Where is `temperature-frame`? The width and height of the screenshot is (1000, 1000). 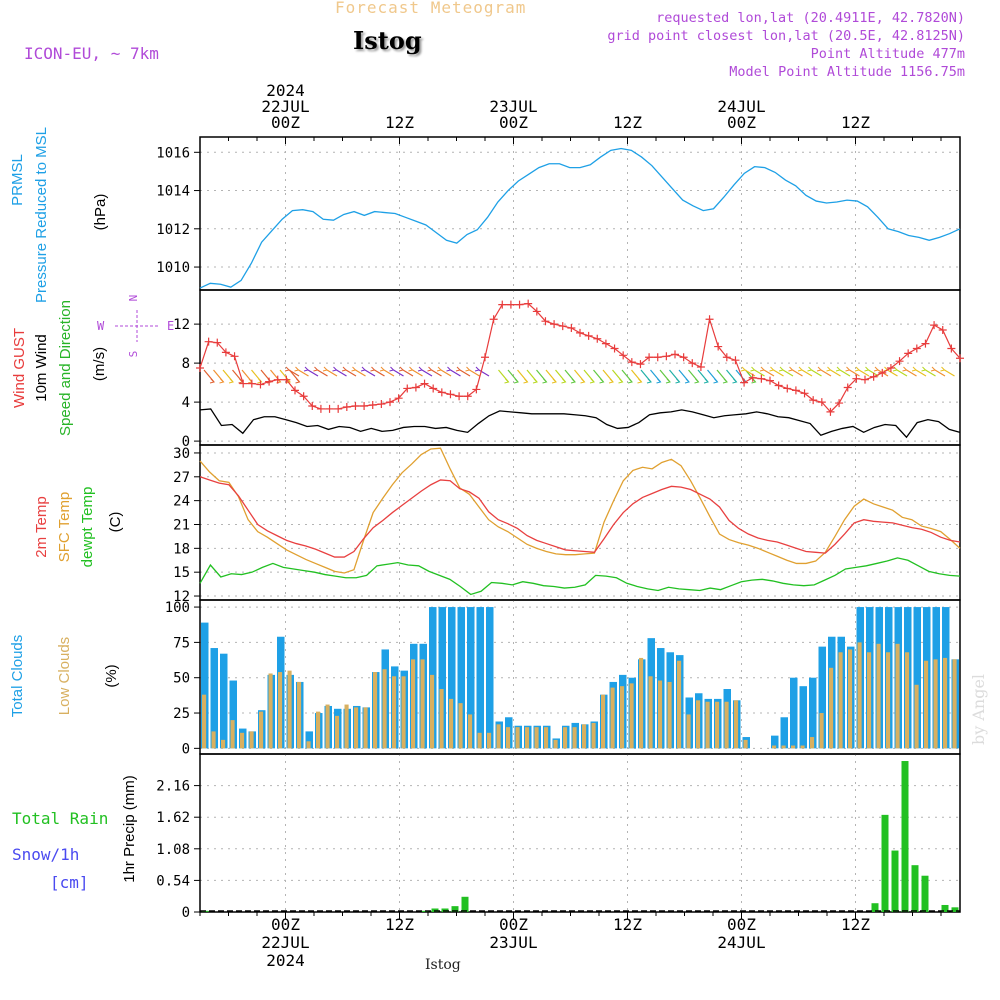
temperature-frame is located at coordinates (580, 522).